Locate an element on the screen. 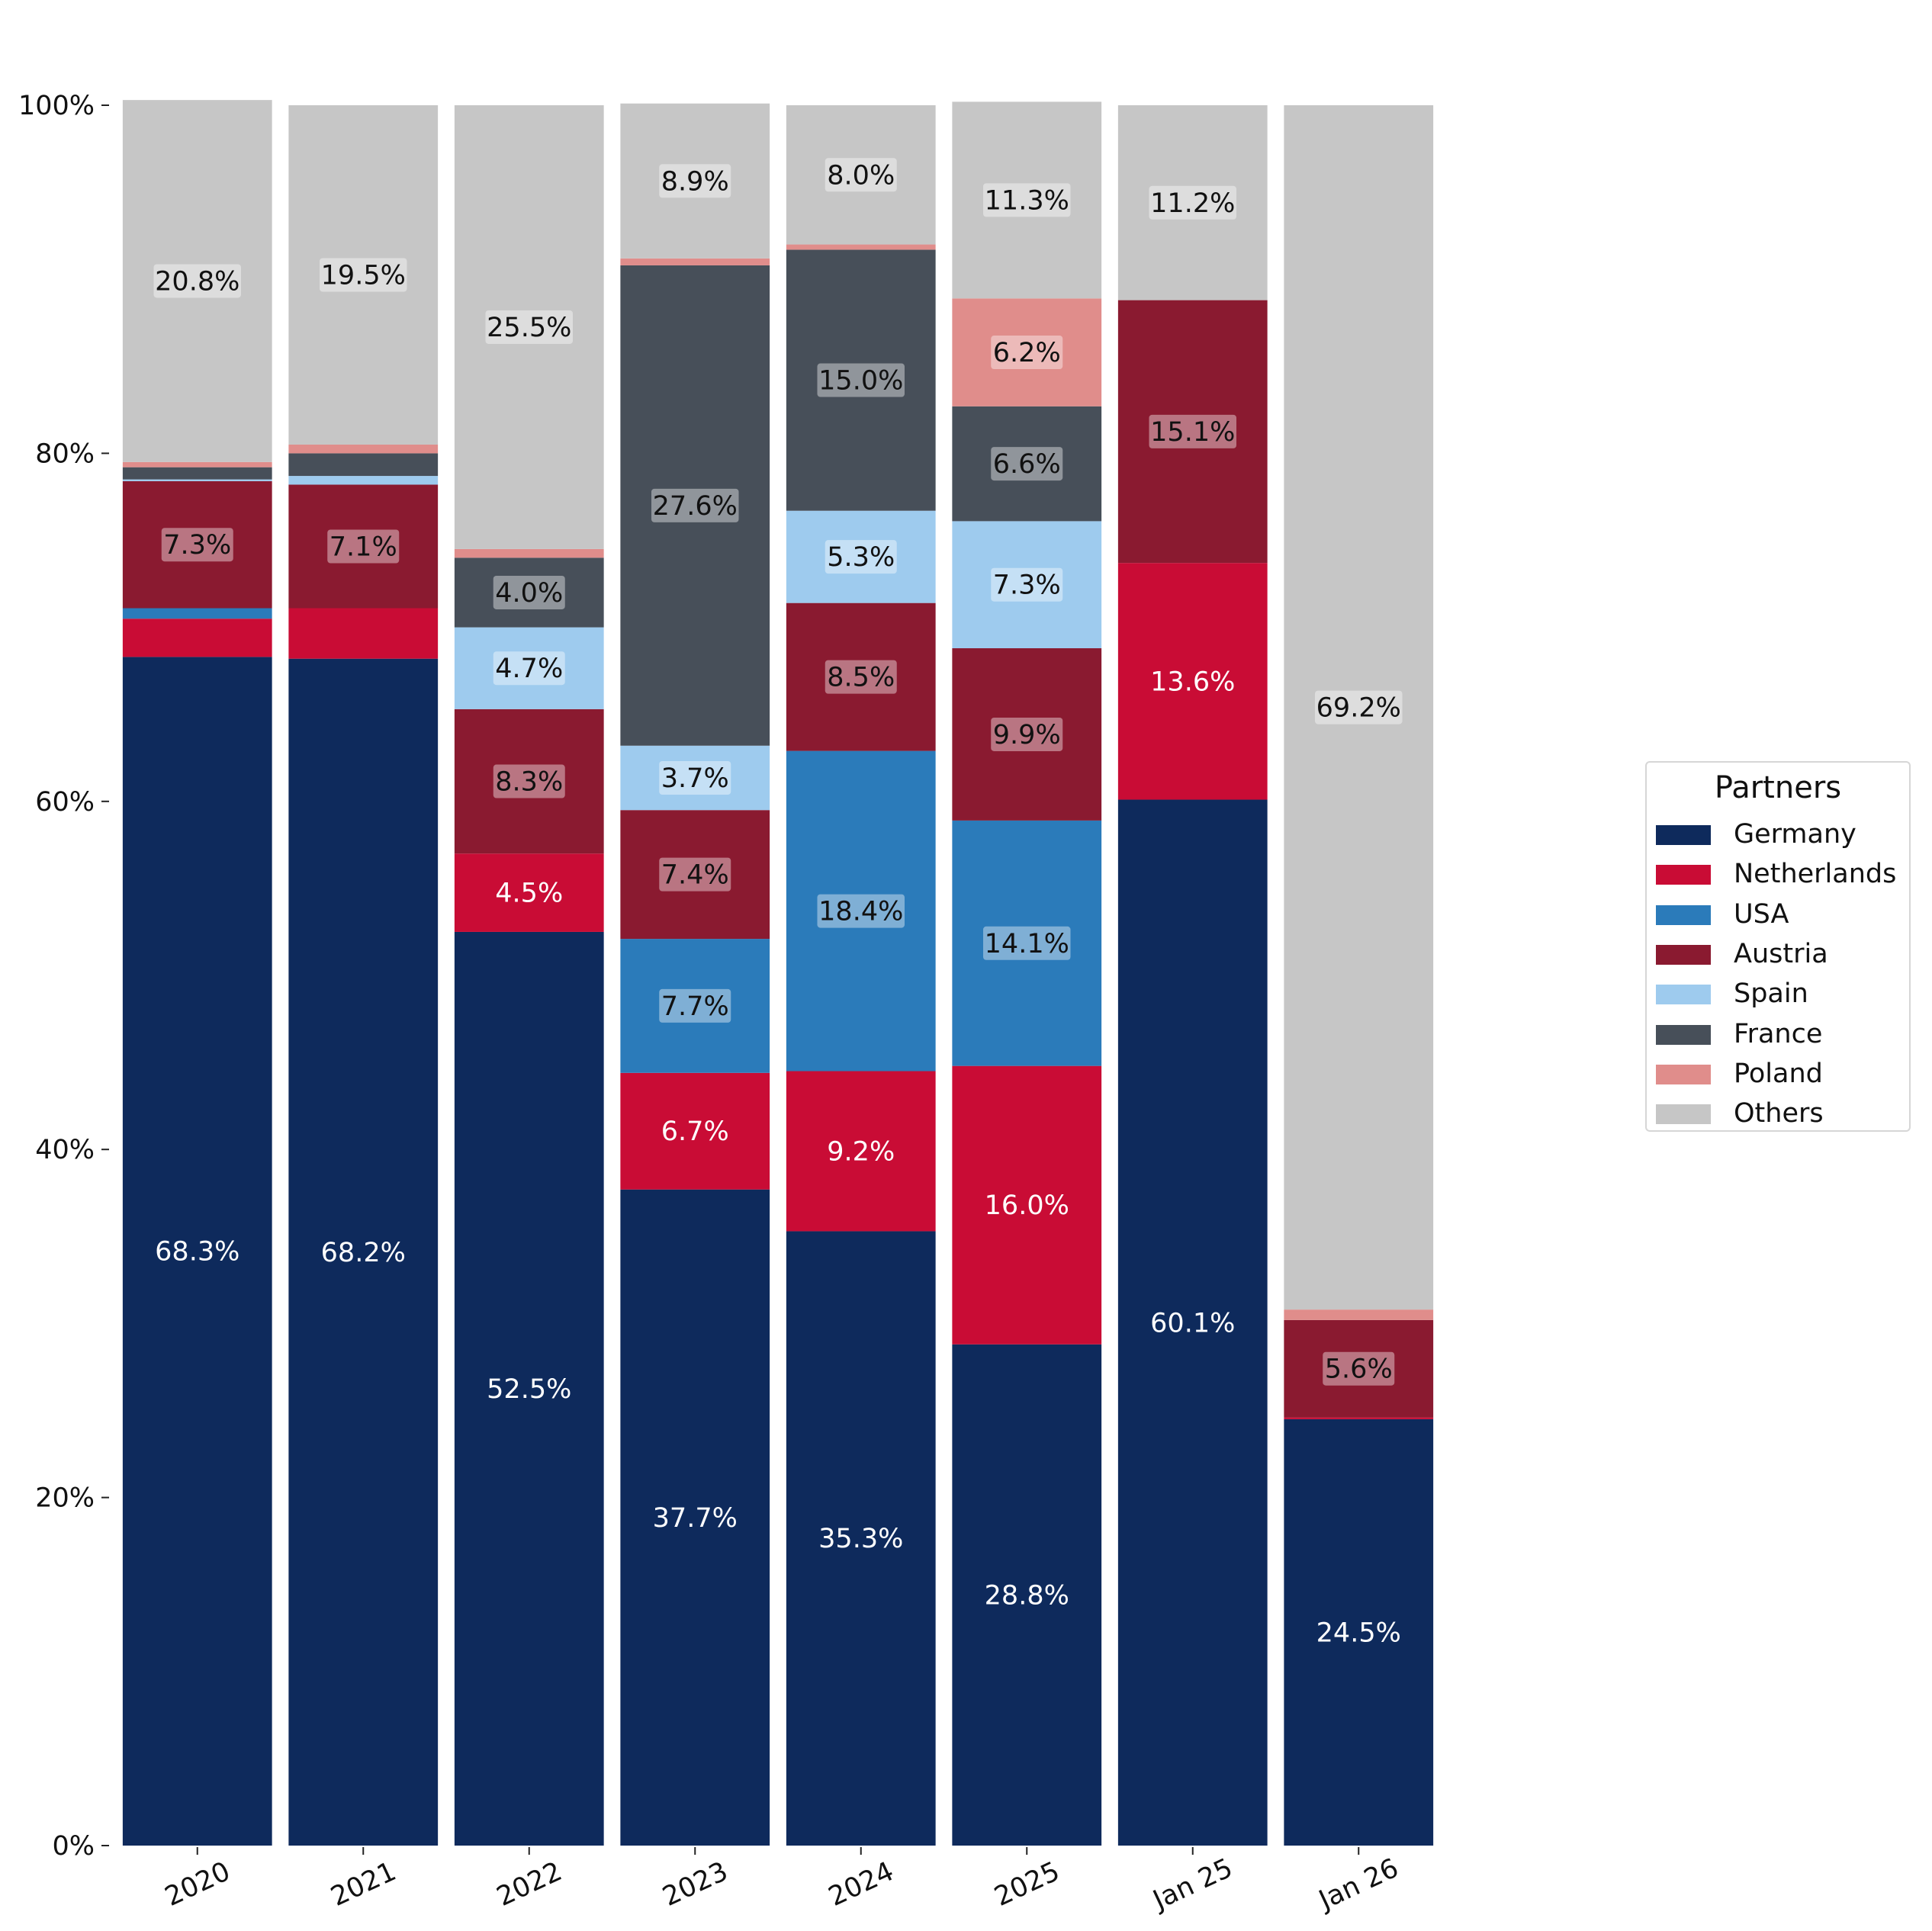 The width and height of the screenshot is (1932, 1931). data-label: 24.5% is located at coordinates (1358, 1633).